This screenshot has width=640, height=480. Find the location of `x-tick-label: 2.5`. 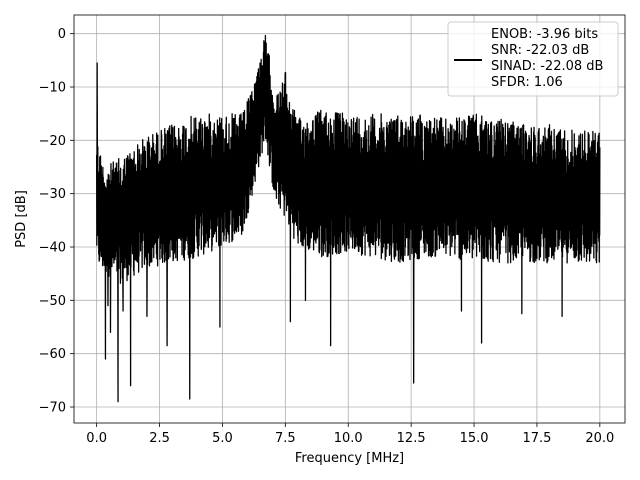

x-tick-label: 2.5 is located at coordinates (159, 438).